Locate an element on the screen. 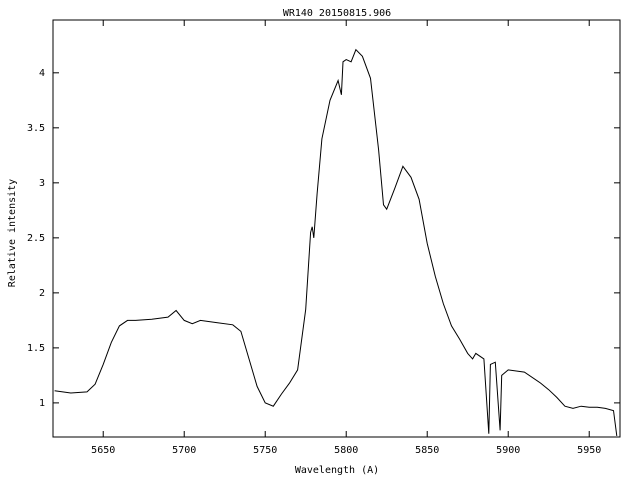 The width and height of the screenshot is (640, 480). y-tick-label: 2.5 is located at coordinates (36, 238).